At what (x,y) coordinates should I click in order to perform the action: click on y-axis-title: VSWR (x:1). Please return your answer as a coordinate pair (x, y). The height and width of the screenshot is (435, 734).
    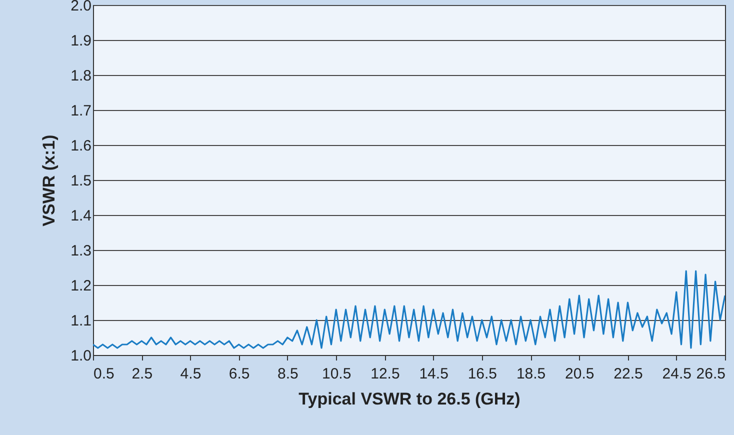
    Looking at the image, I should click on (49, 180).